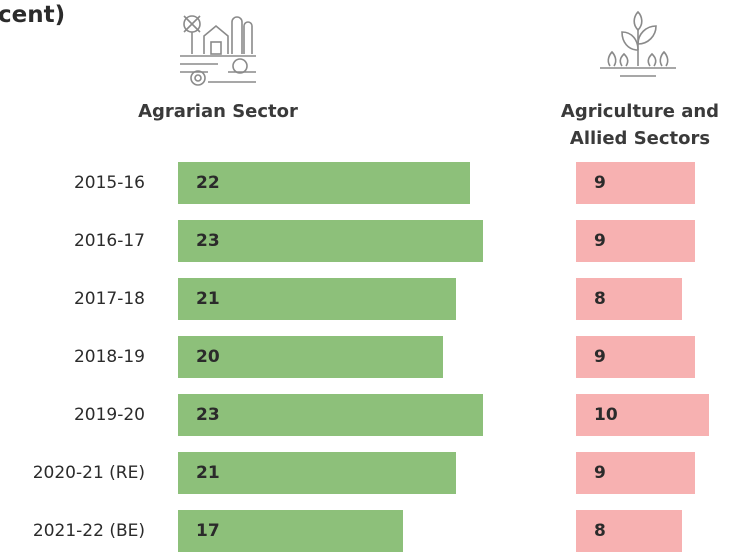 This screenshot has height=552, width=729. Describe the element at coordinates (109, 241) in the screenshot. I see `category-label: 2016-17` at that location.